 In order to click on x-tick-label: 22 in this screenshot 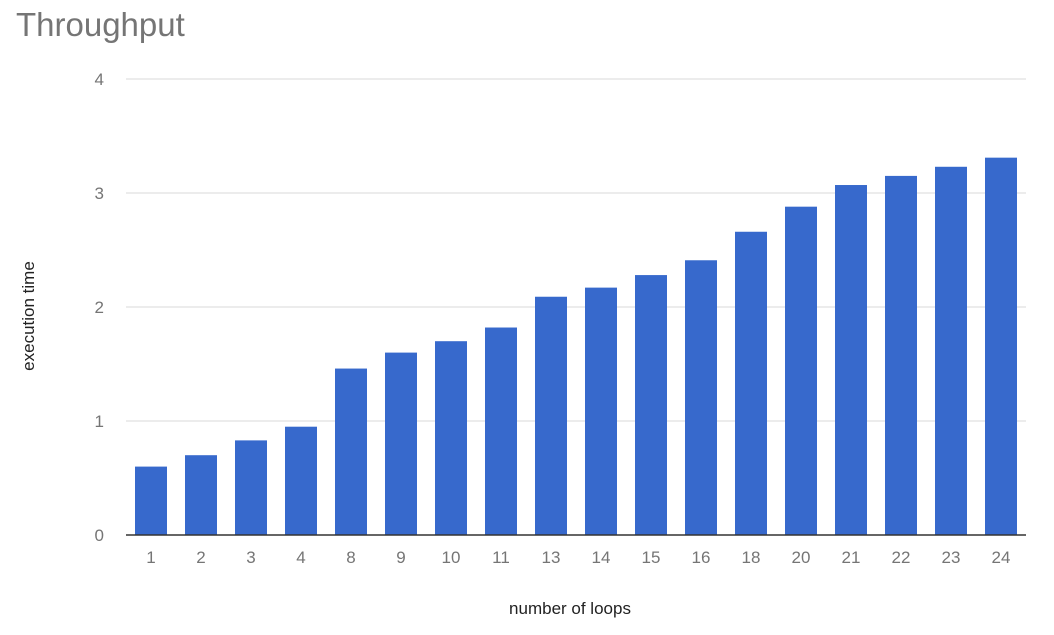, I will do `click(901, 557)`.